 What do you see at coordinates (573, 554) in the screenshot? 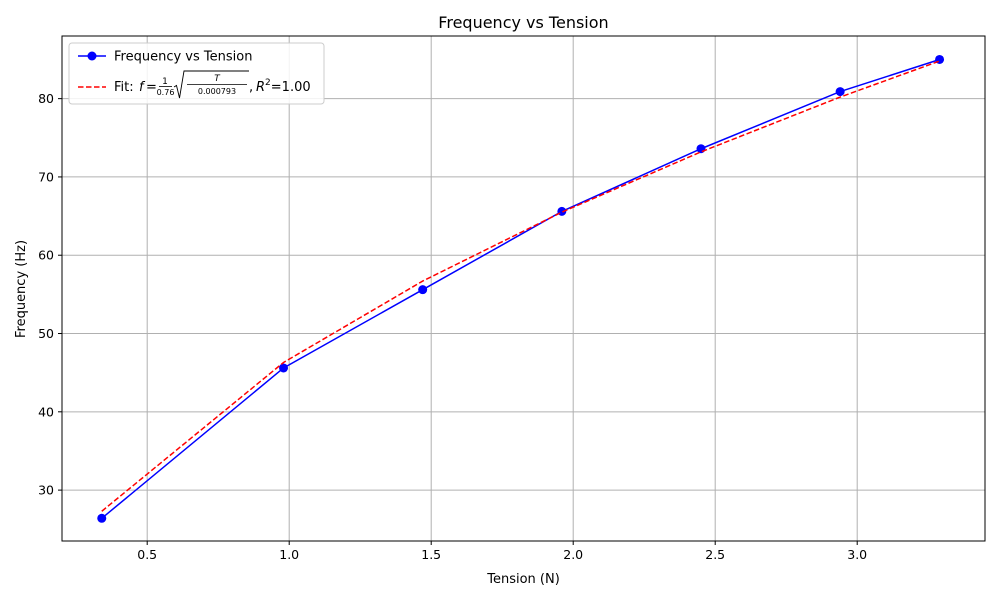
I see `x-tick-label: 2.0` at bounding box center [573, 554].